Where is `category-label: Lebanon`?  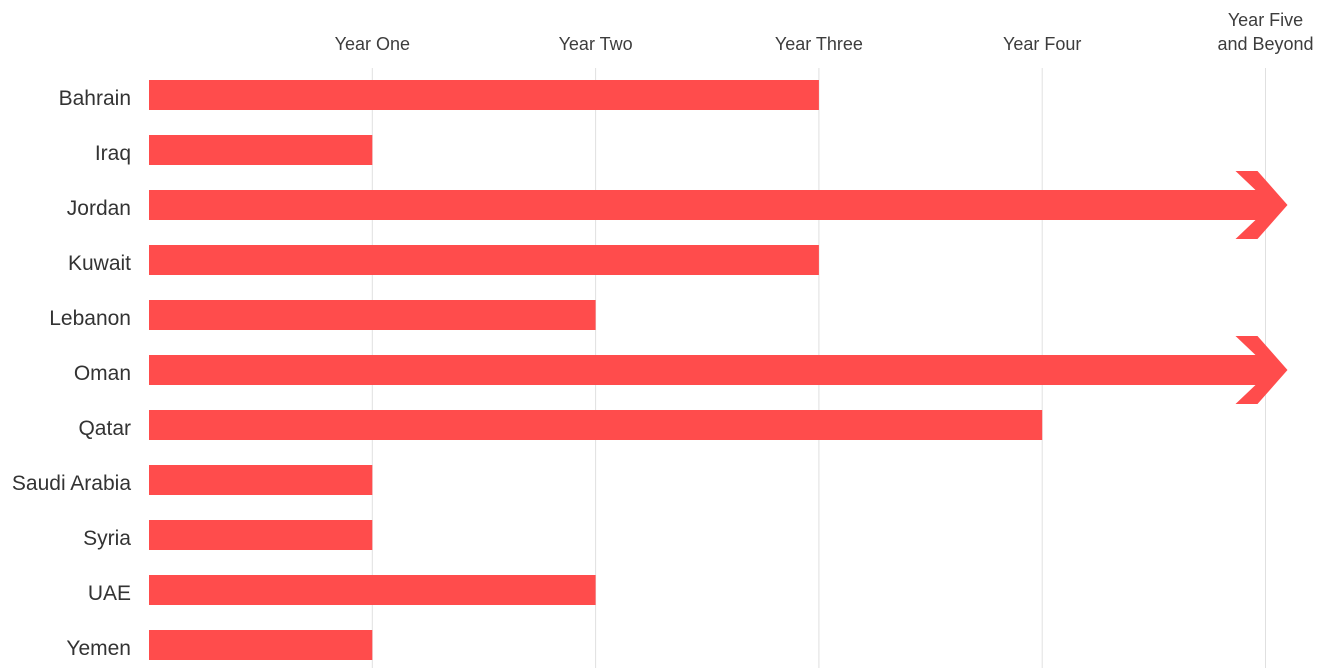 category-label: Lebanon is located at coordinates (90, 318).